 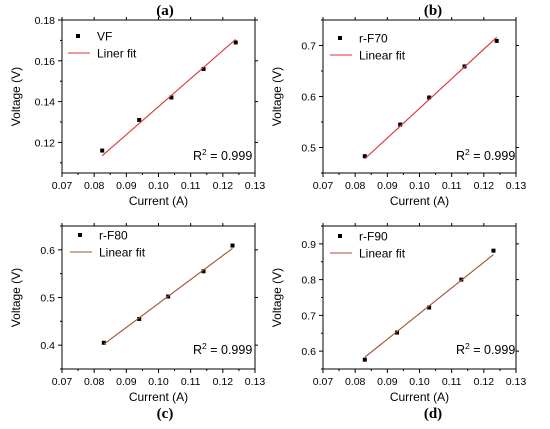 What do you see at coordinates (433, 414) in the screenshot?
I see `panel-label: (d)` at bounding box center [433, 414].